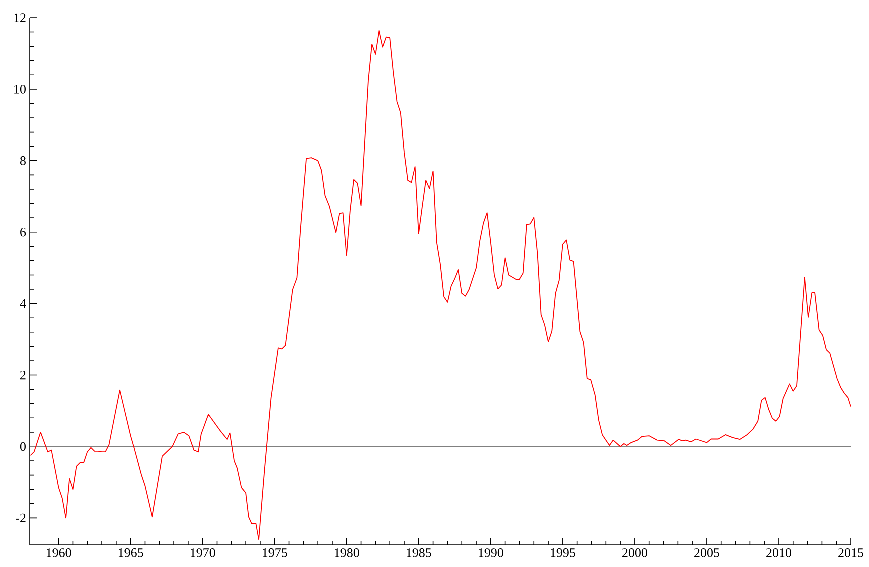 This screenshot has height=567, width=869. What do you see at coordinates (23, 375) in the screenshot?
I see `y-tick-label: 2` at bounding box center [23, 375].